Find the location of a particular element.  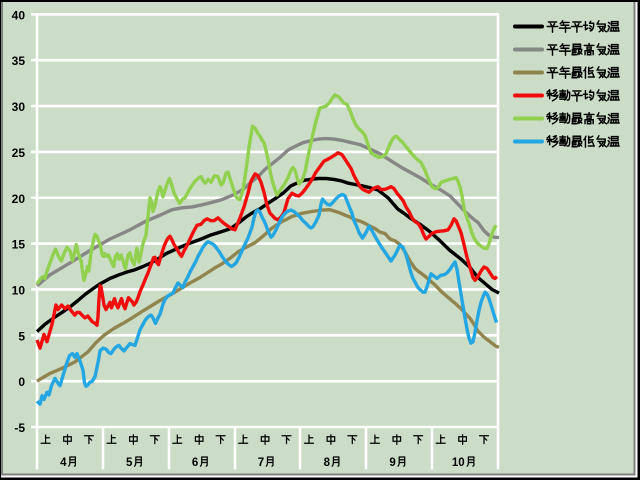

svg-text: 20 is located at coordinates (19, 199).